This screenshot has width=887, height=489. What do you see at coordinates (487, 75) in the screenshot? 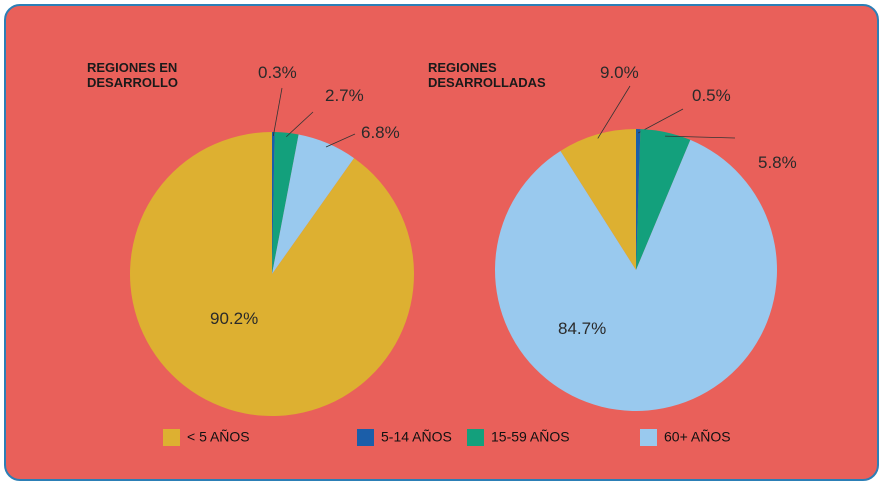
I see `chart-title: REGIONES DESARROLLADAS` at bounding box center [487, 75].